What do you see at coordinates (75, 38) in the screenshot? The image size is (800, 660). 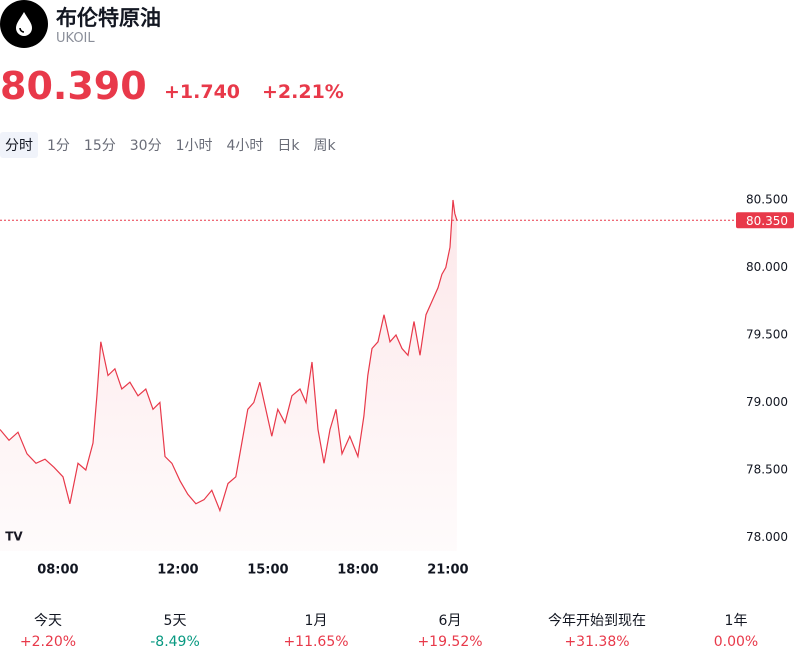 I see `symbol: UKOIL` at bounding box center [75, 38].